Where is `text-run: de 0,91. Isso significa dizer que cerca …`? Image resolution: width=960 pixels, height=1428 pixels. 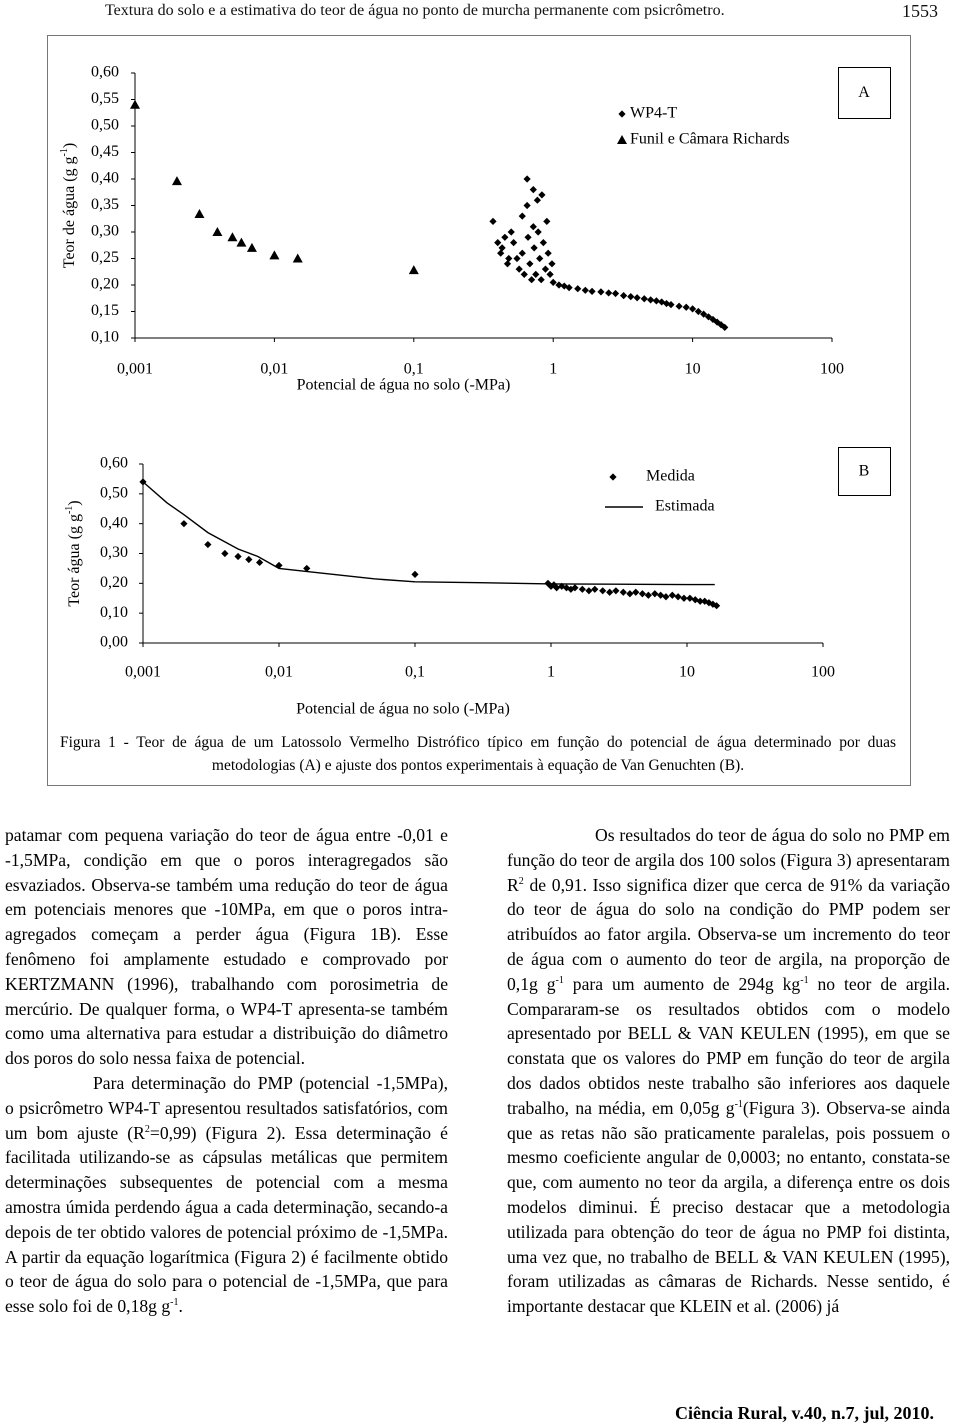 text-run: de 0,91. Isso significa dizer que cerca … is located at coordinates (728, 934).